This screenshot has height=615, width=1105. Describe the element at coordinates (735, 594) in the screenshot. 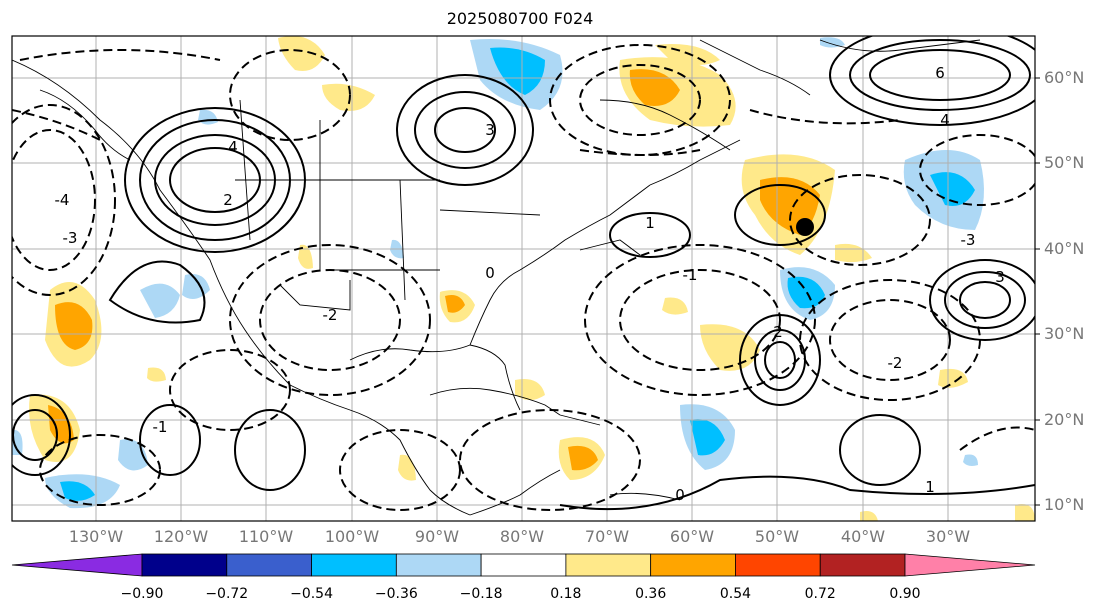

I see `colorbar-tick-label: 0.54` at that location.